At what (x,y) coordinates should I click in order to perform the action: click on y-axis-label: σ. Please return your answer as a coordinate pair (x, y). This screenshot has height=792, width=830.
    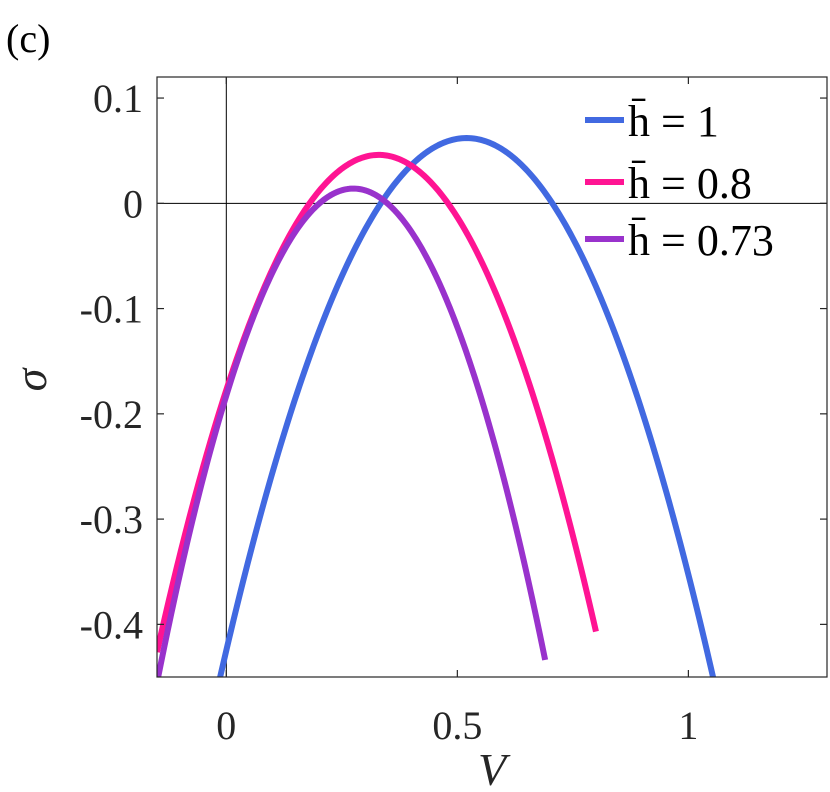
    Looking at the image, I should click on (30, 378).